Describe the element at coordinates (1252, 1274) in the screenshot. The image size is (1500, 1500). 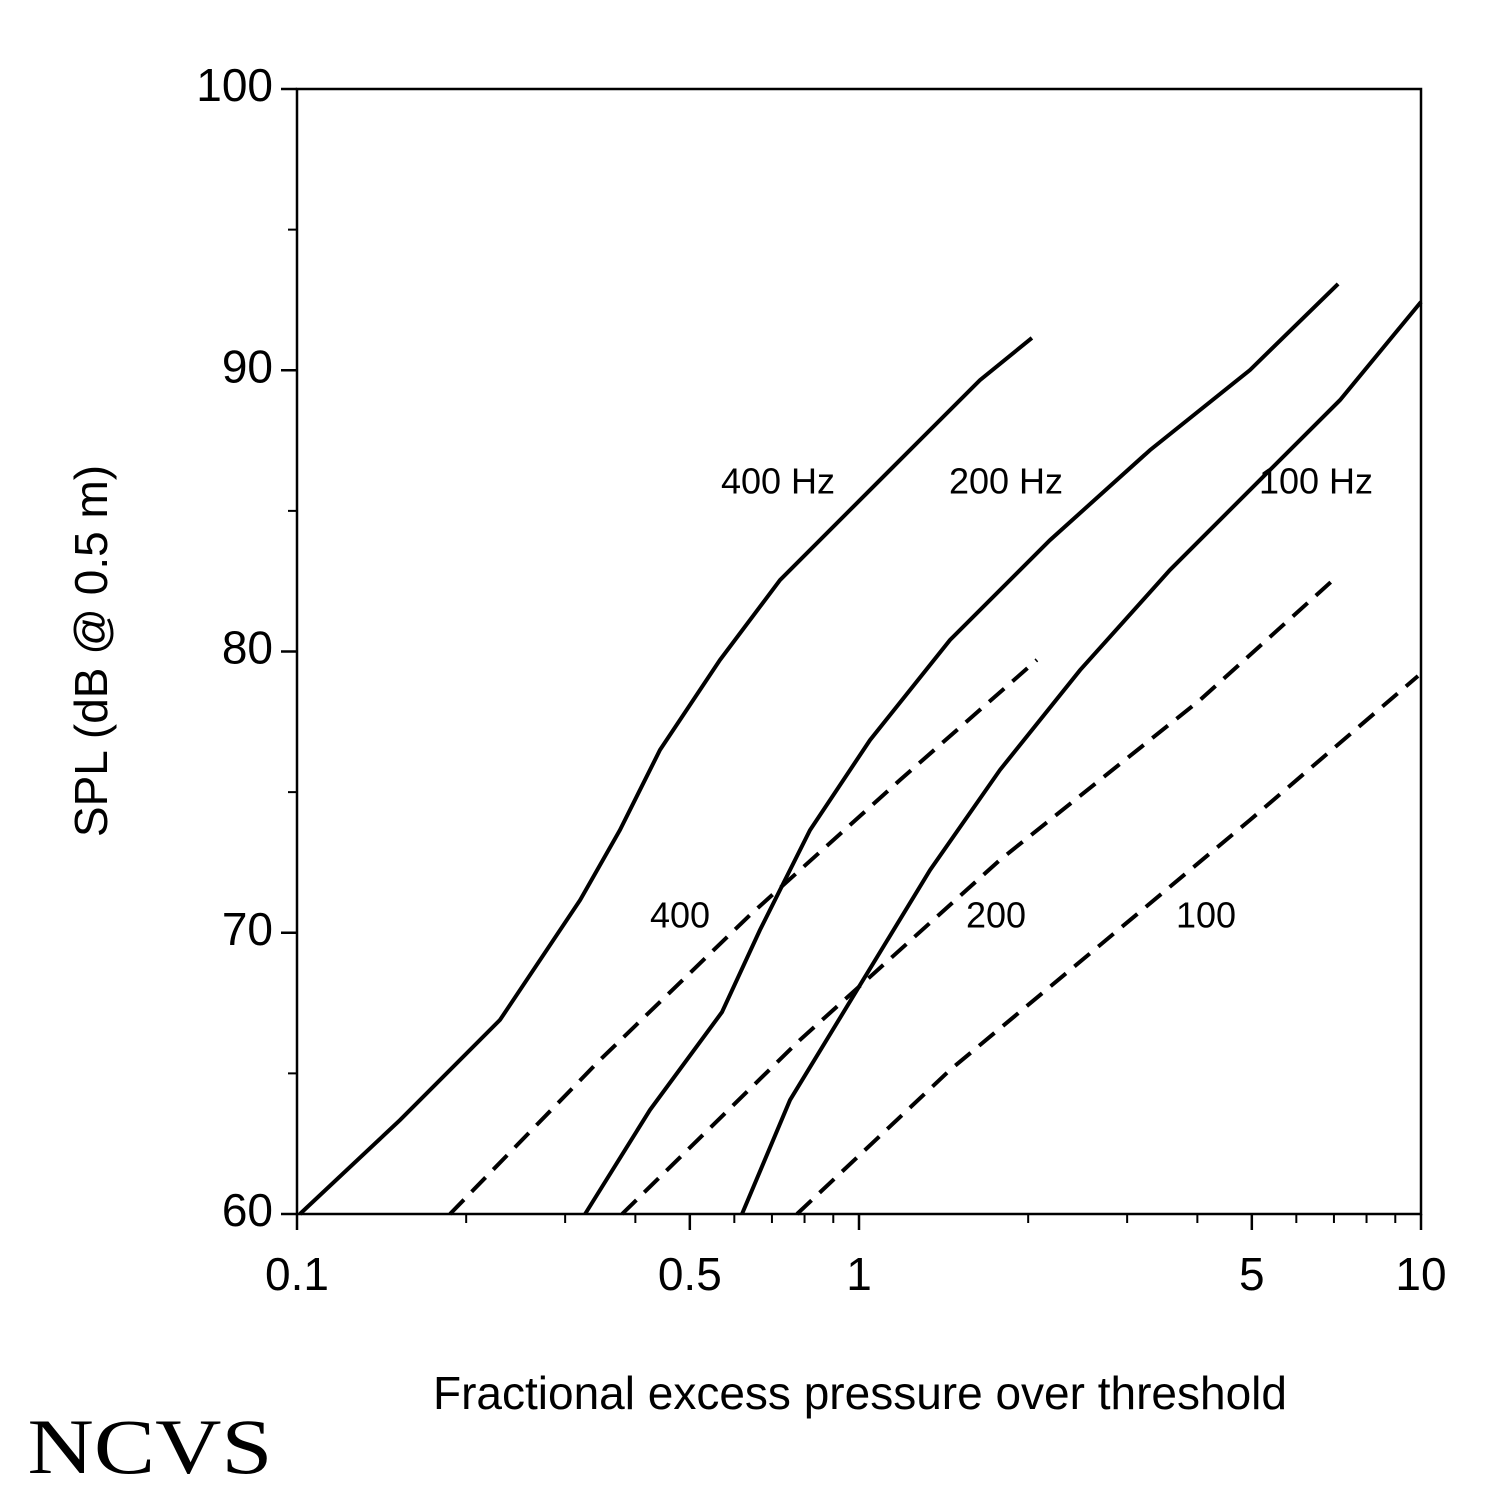
I see `x-tick-label: 5` at that location.